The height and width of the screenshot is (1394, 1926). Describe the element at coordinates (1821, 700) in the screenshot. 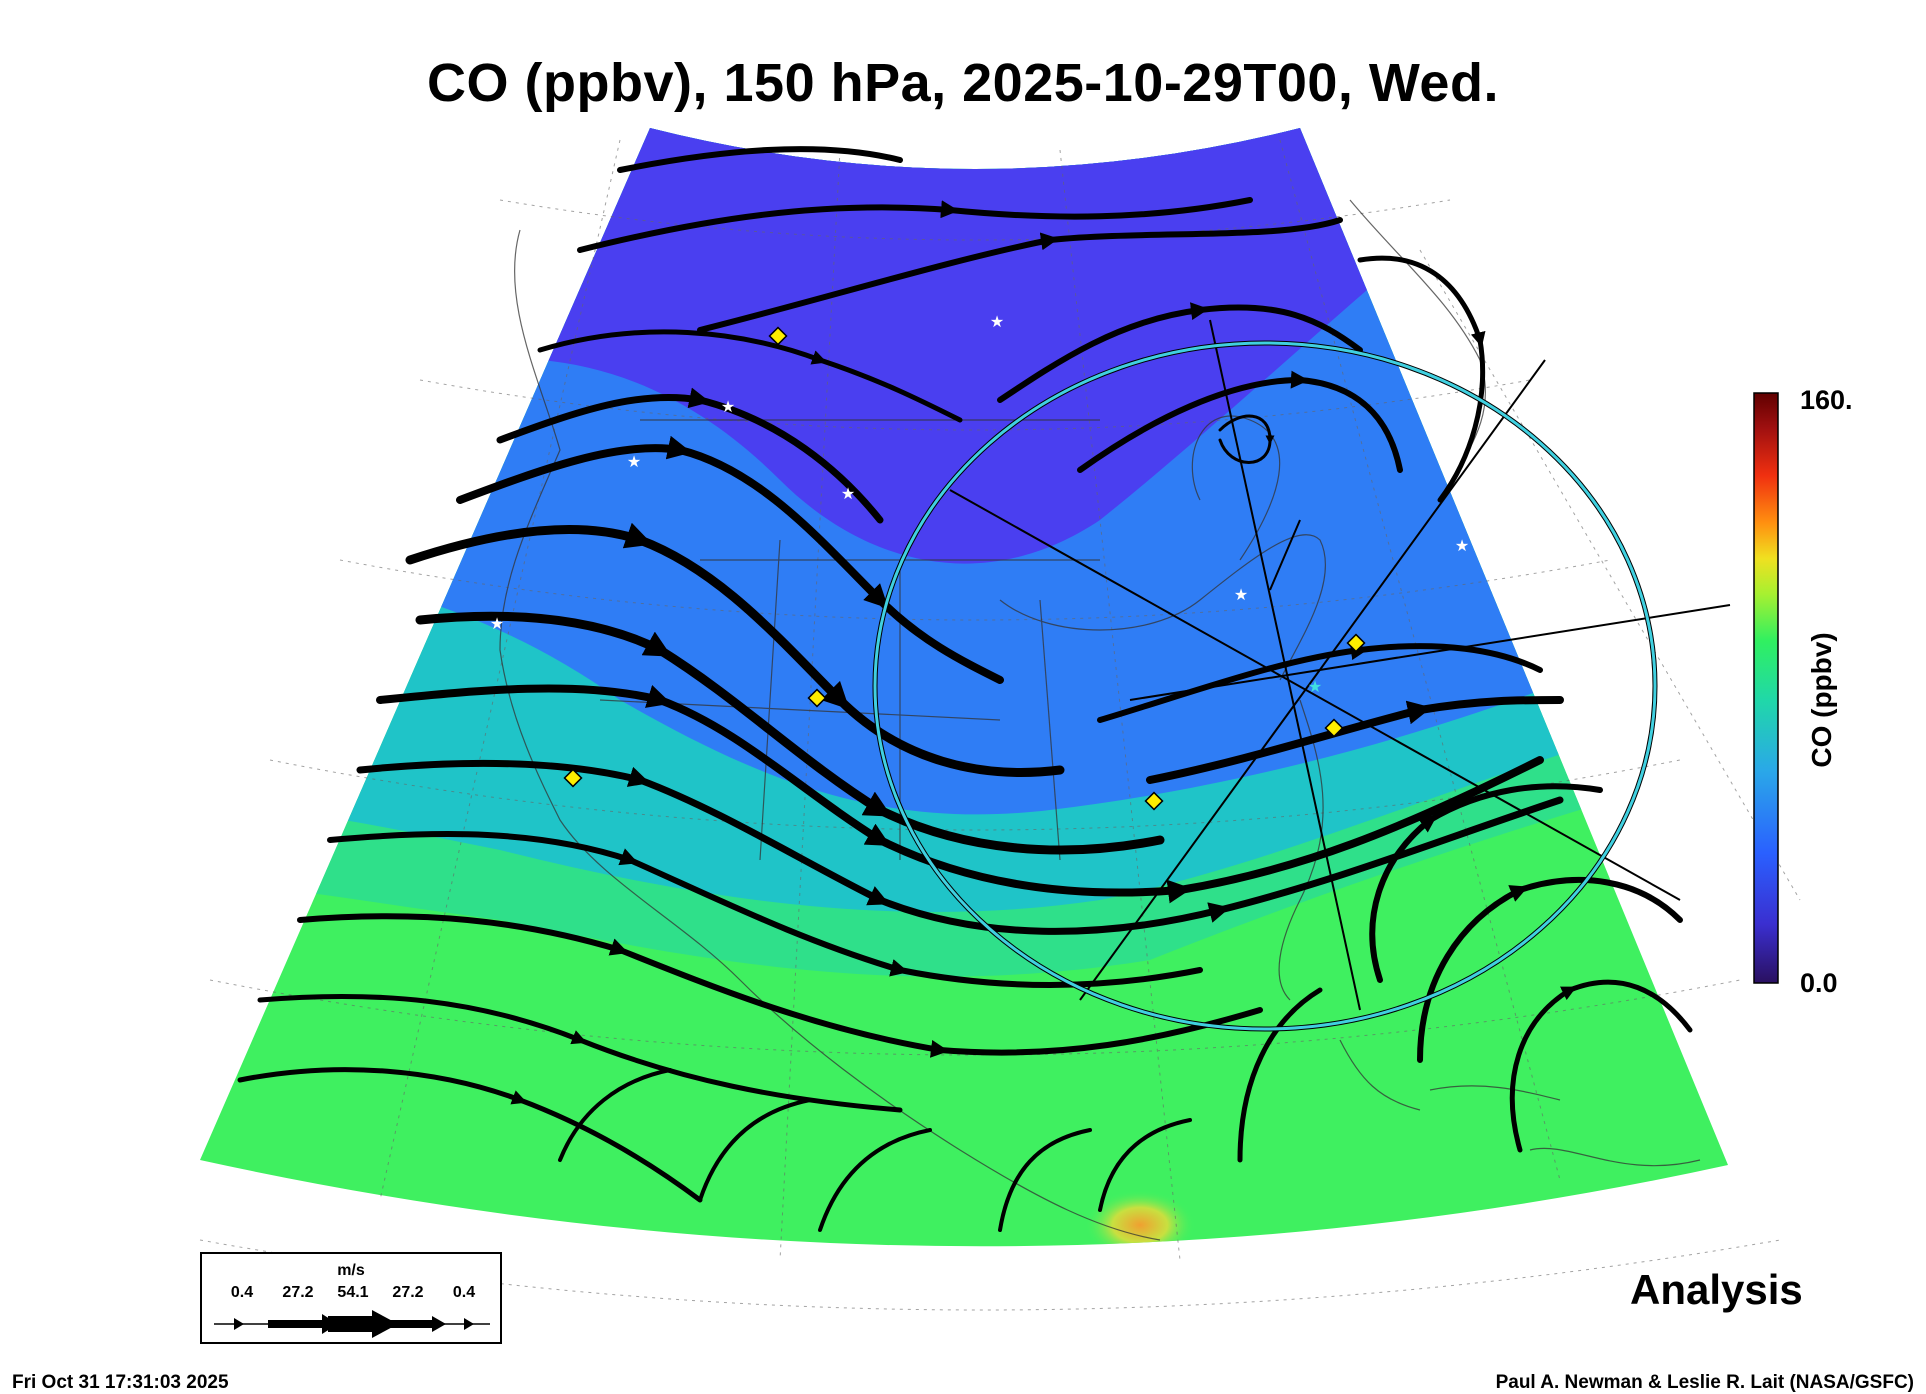

I see `colorbar-title: CO (ppbv)` at that location.